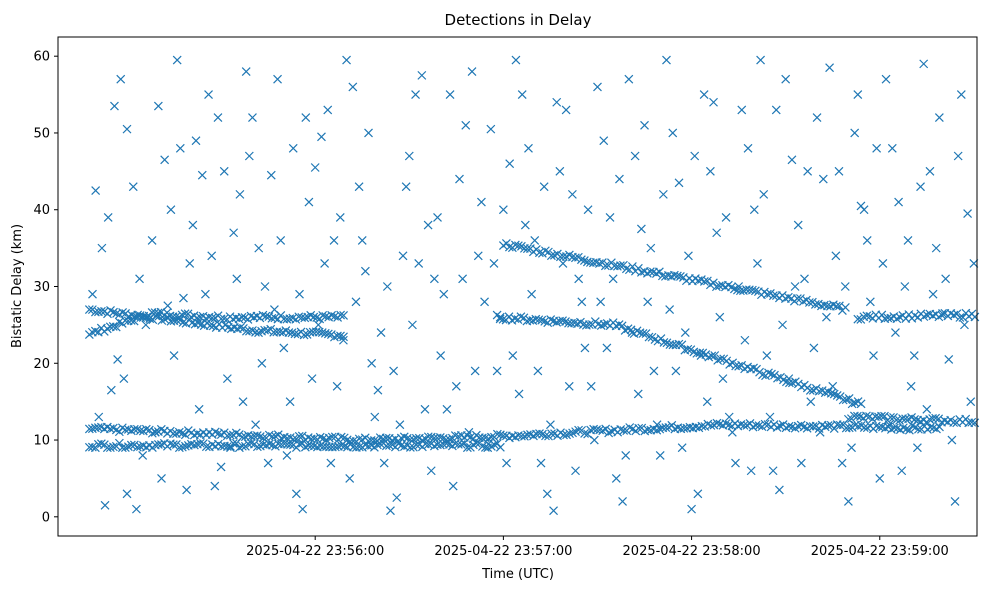 Image resolution: width=989 pixels, height=590 pixels. What do you see at coordinates (41, 210) in the screenshot?
I see `y-tick-label: 40` at bounding box center [41, 210].